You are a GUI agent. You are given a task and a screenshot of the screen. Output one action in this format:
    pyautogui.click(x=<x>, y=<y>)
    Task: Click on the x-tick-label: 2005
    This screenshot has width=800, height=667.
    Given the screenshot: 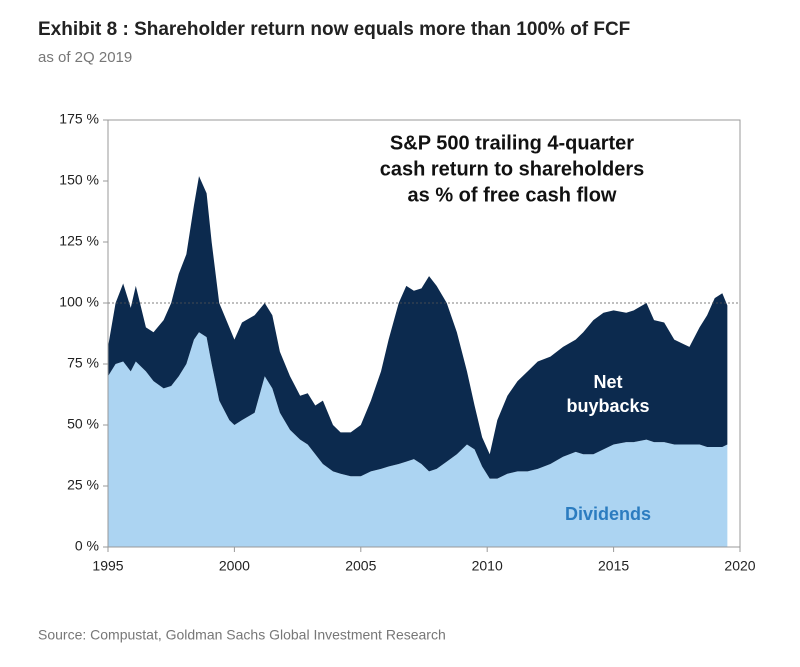 What is the action you would take?
    pyautogui.click(x=360, y=566)
    